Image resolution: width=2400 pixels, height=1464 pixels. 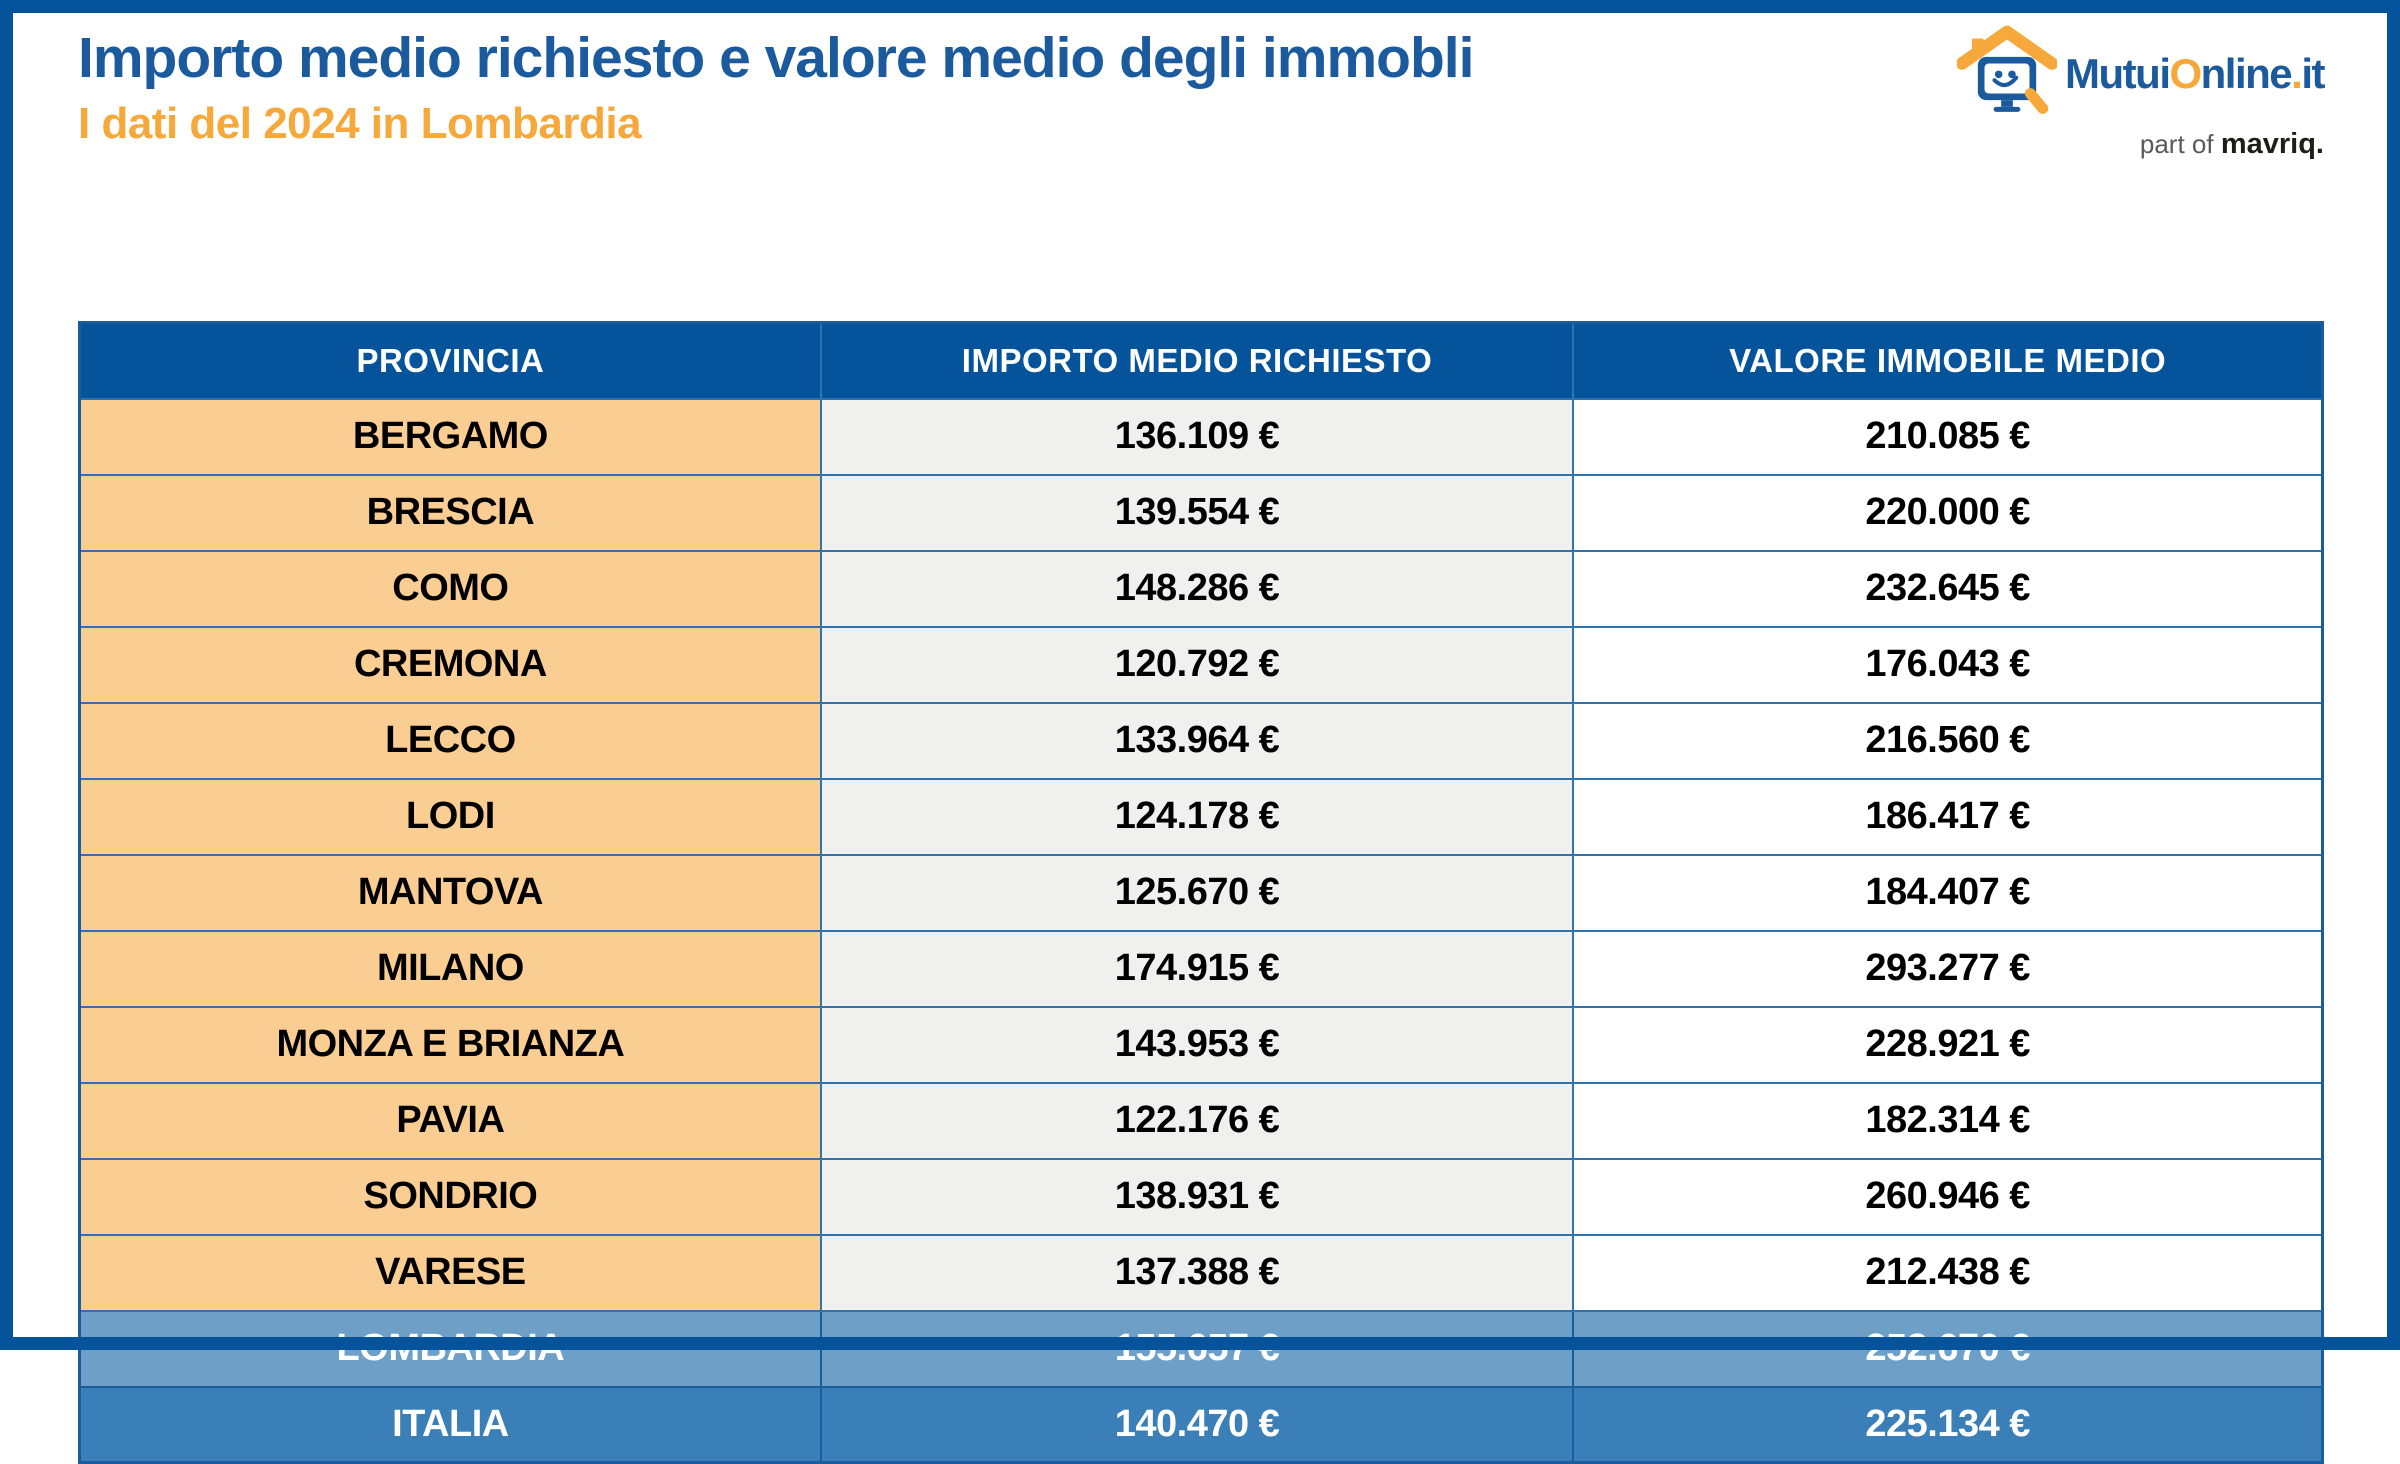 I want to click on page-subtitle: I dati del 2024 in Lombardia, so click(x=360, y=123).